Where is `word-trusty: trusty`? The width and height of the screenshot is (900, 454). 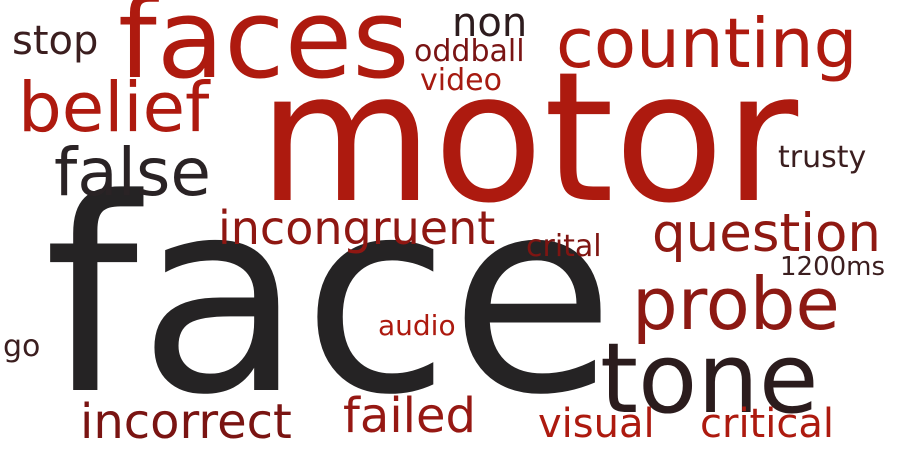 word-trusty: trusty is located at coordinates (822, 157).